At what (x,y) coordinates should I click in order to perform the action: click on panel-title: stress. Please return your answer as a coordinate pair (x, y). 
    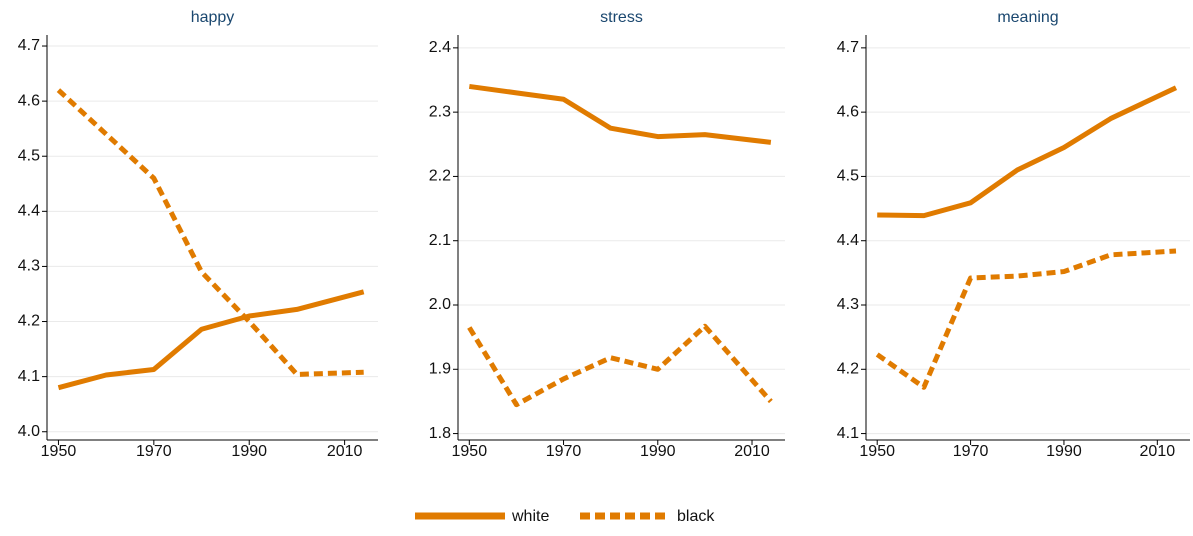
    Looking at the image, I should click on (621, 17).